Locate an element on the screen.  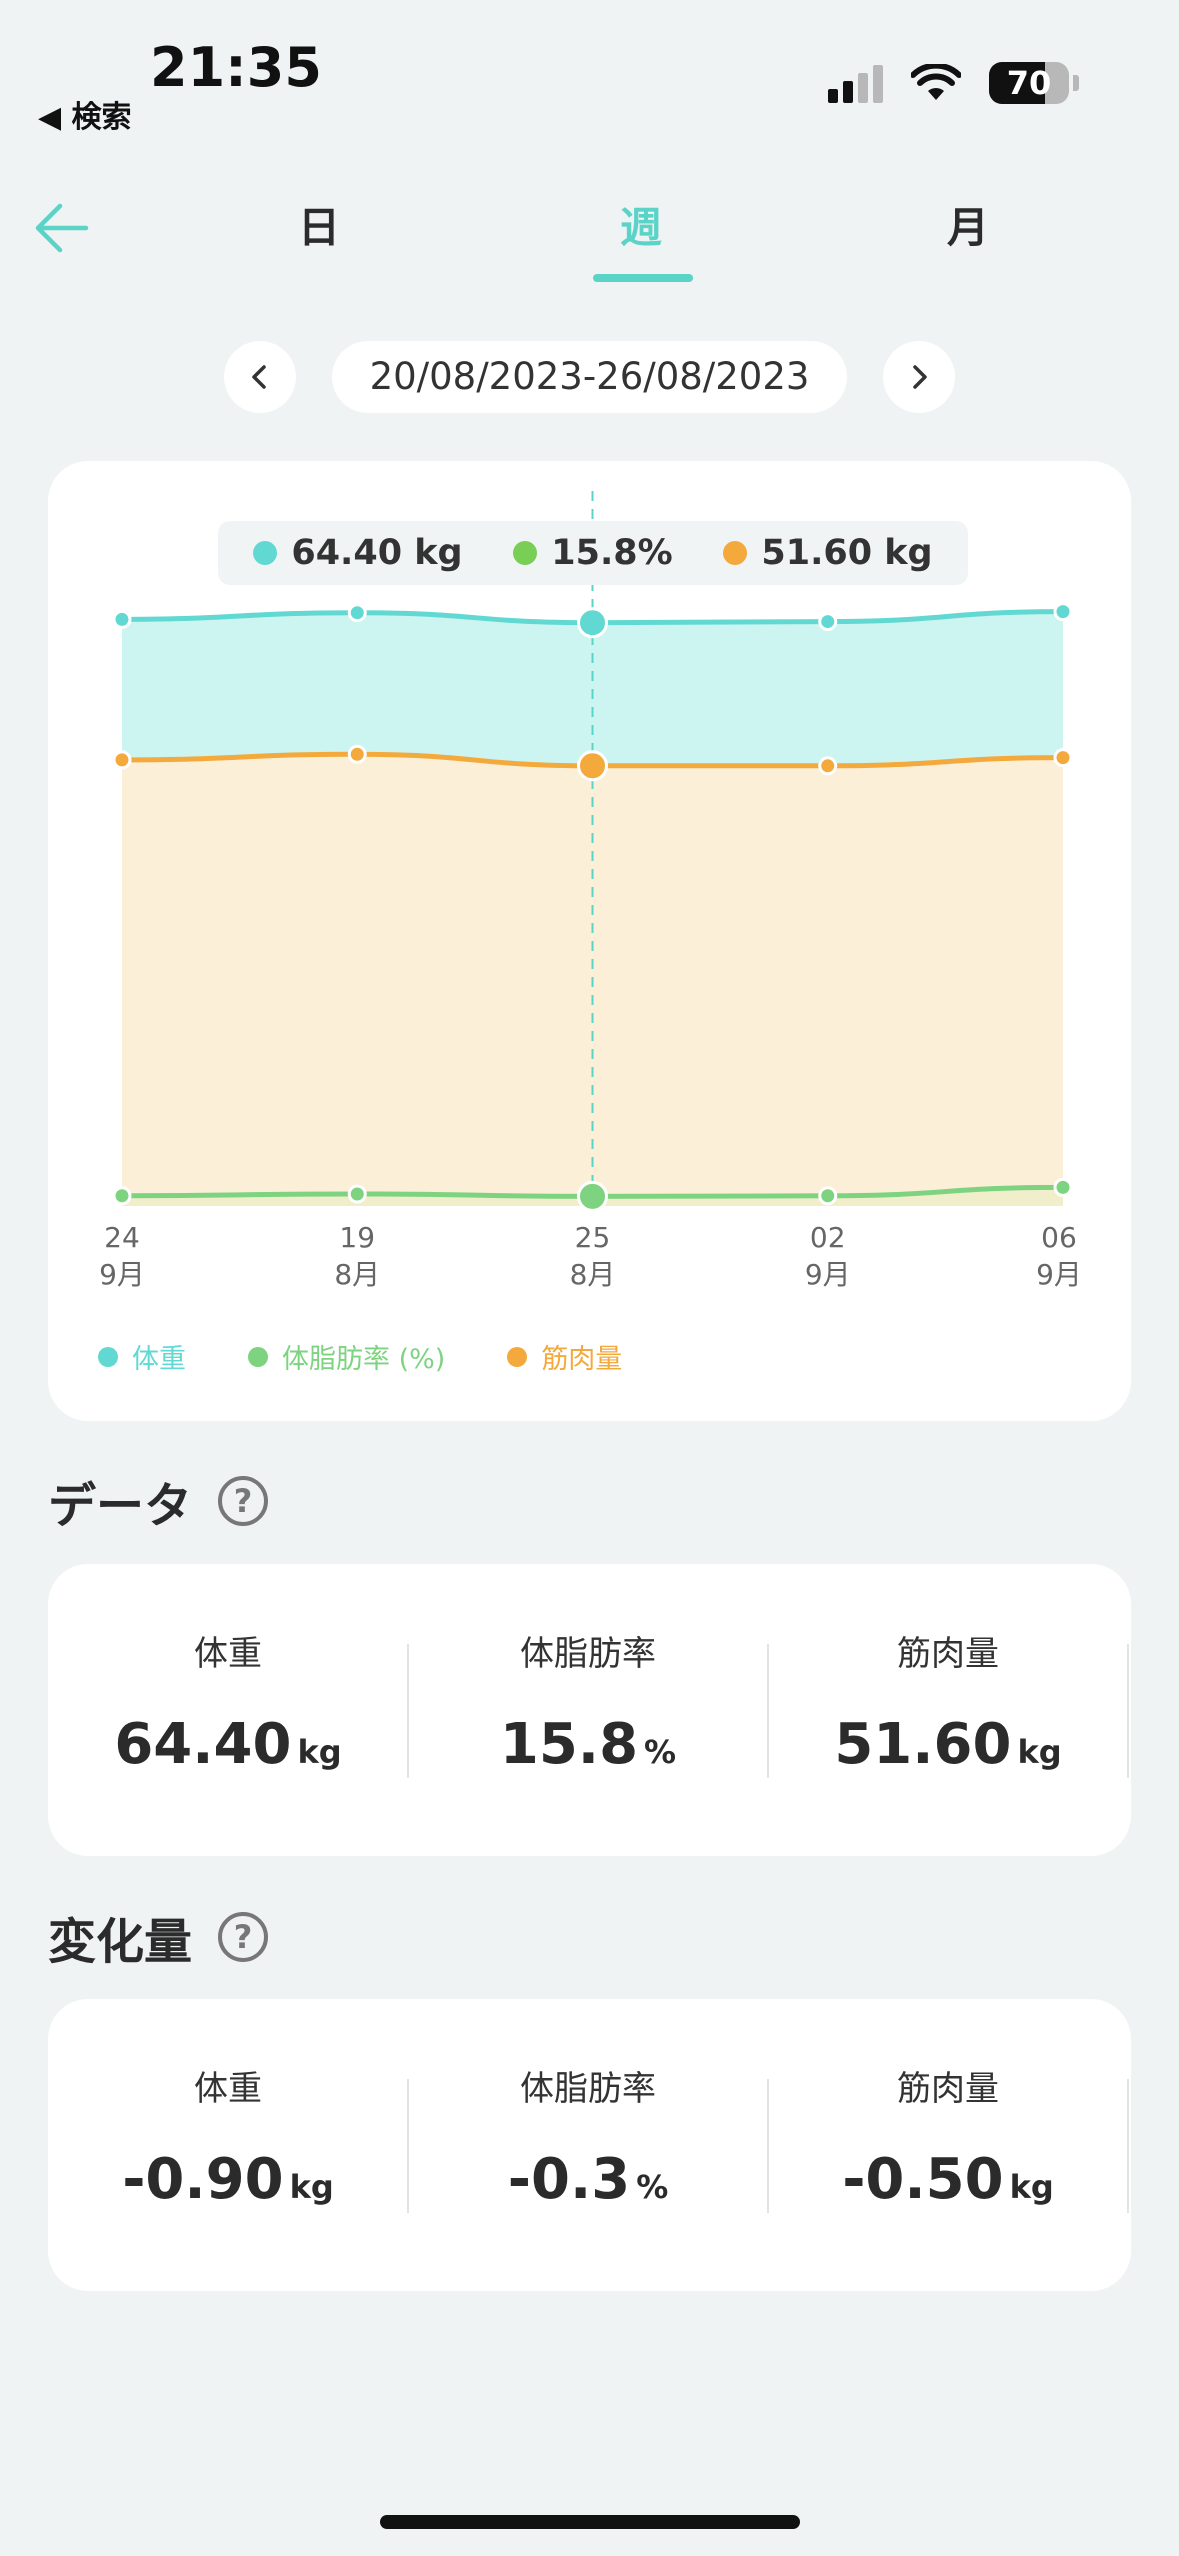
change-section-title: 変化量 is located at coordinates (120, 1942).